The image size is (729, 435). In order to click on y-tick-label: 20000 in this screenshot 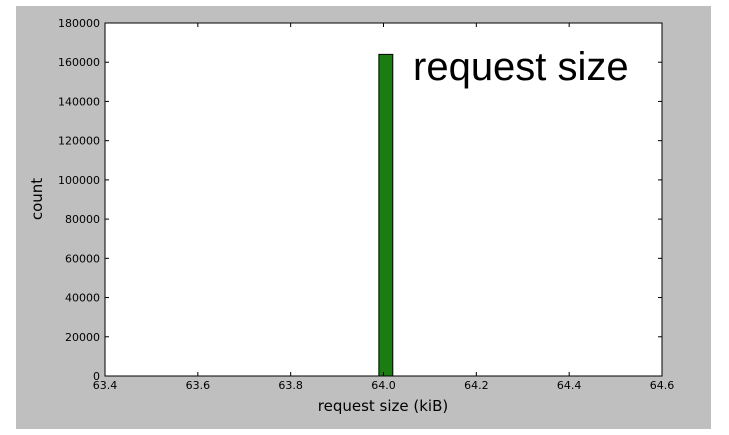, I will do `click(82, 337)`.